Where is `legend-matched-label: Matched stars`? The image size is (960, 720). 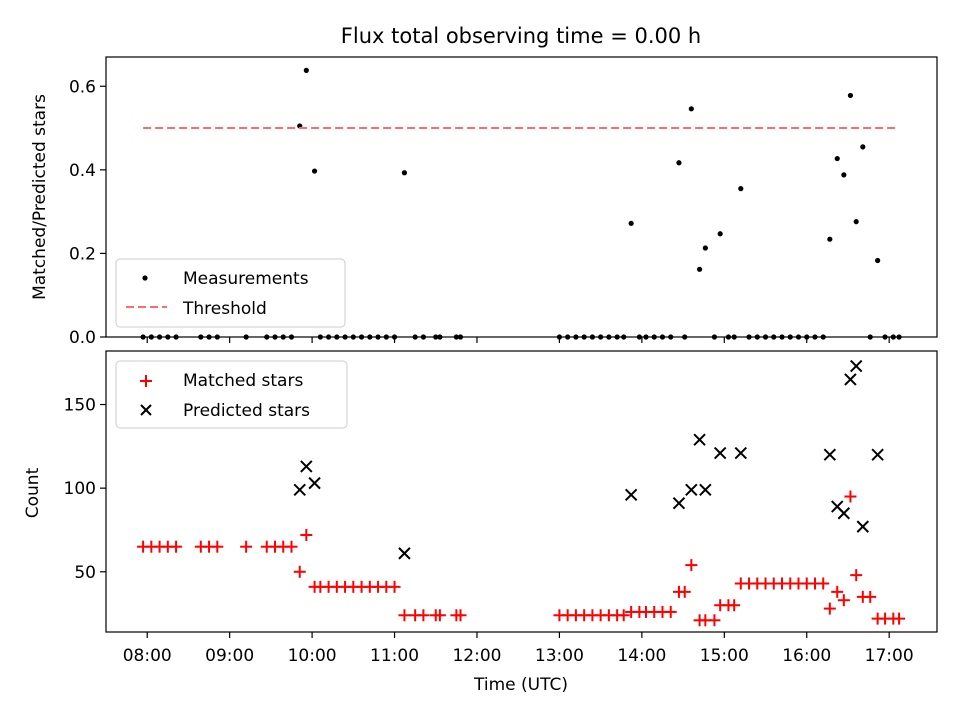
legend-matched-label: Matched stars is located at coordinates (243, 381).